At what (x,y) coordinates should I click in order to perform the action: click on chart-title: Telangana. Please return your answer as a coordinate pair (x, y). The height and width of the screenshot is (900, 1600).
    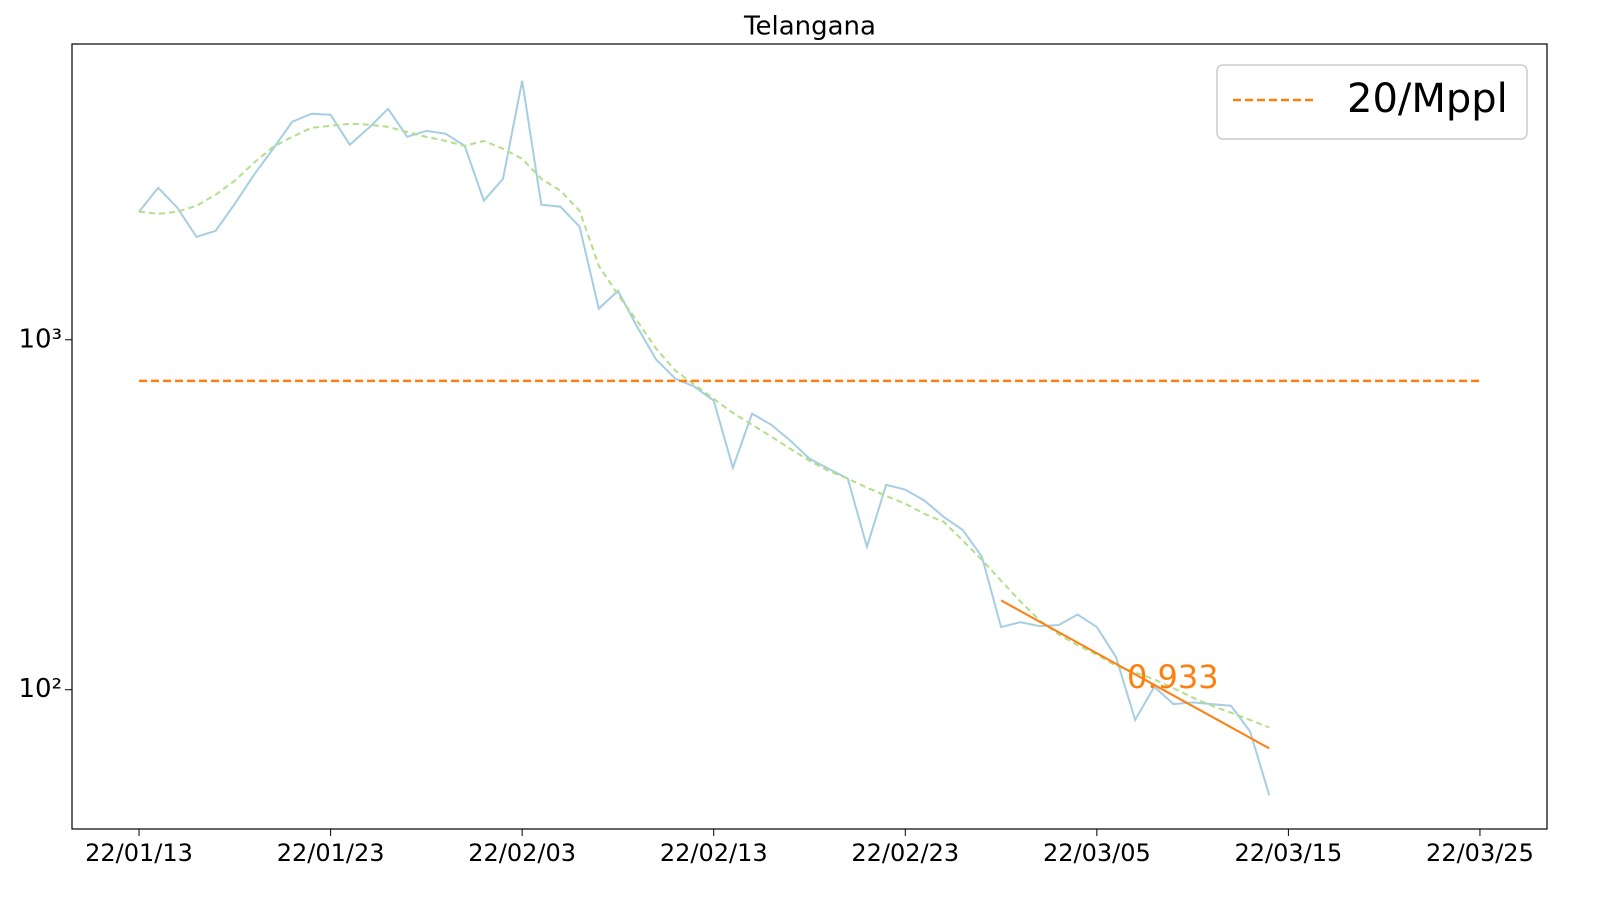
    Looking at the image, I should click on (809, 27).